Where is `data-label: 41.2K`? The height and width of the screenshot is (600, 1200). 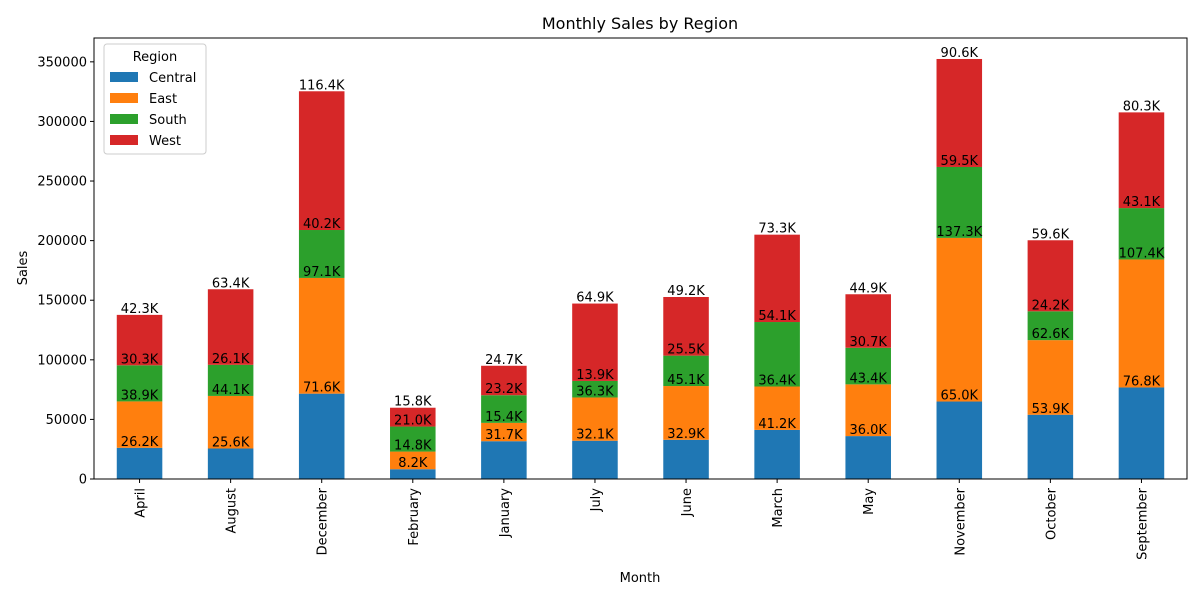
data-label: 41.2K is located at coordinates (777, 424).